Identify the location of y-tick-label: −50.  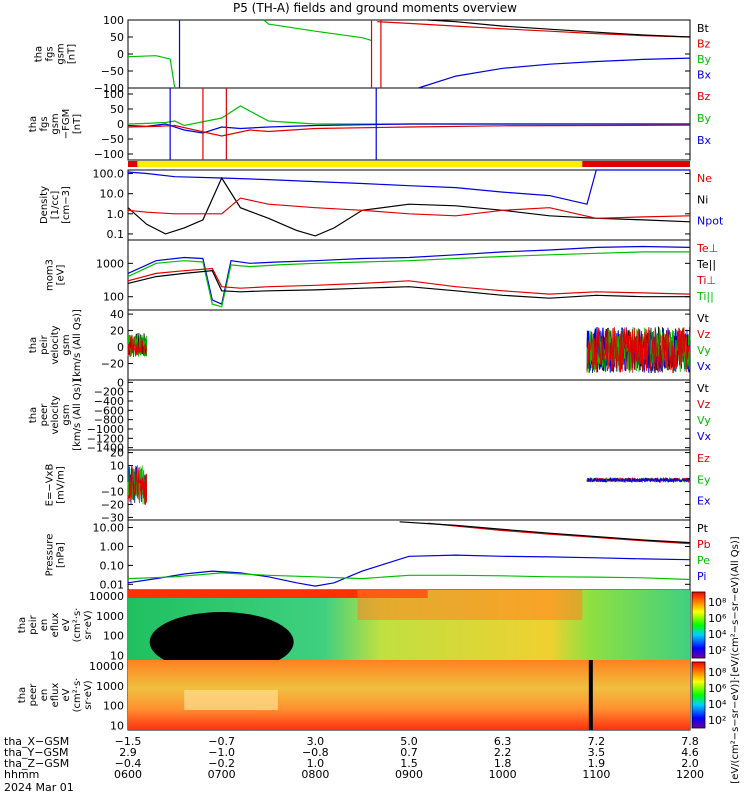
(112, 139).